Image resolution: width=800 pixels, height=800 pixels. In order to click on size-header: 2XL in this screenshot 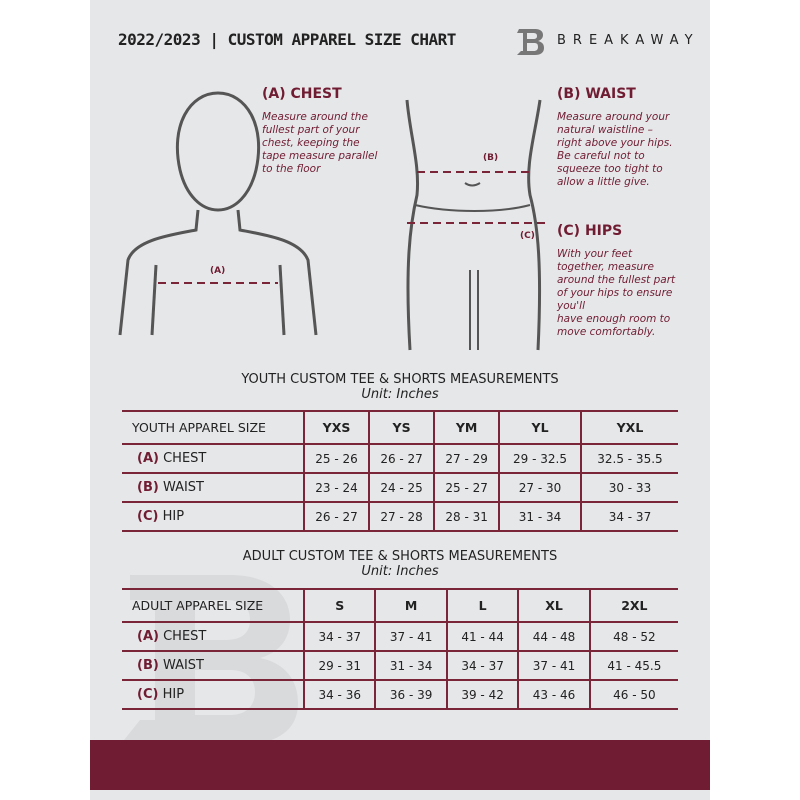, I will do `click(633, 605)`.